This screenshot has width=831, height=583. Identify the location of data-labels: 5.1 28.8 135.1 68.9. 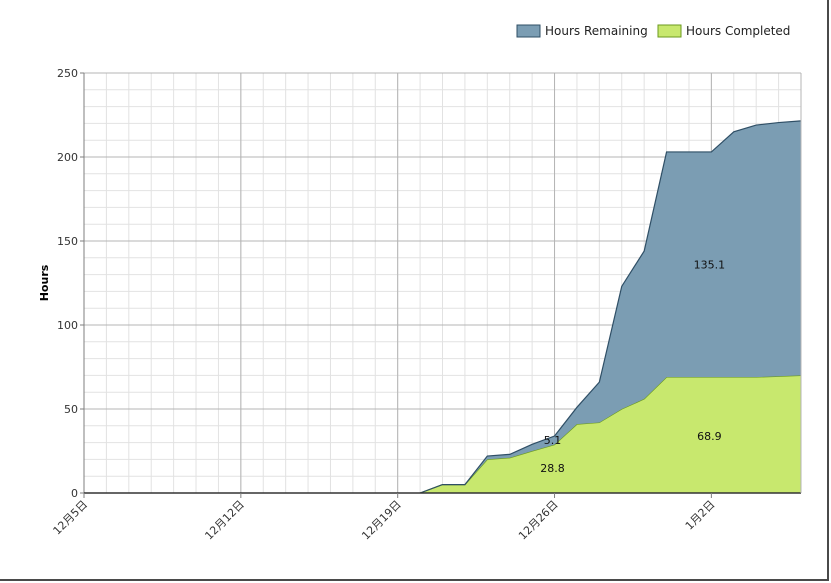
(632, 367).